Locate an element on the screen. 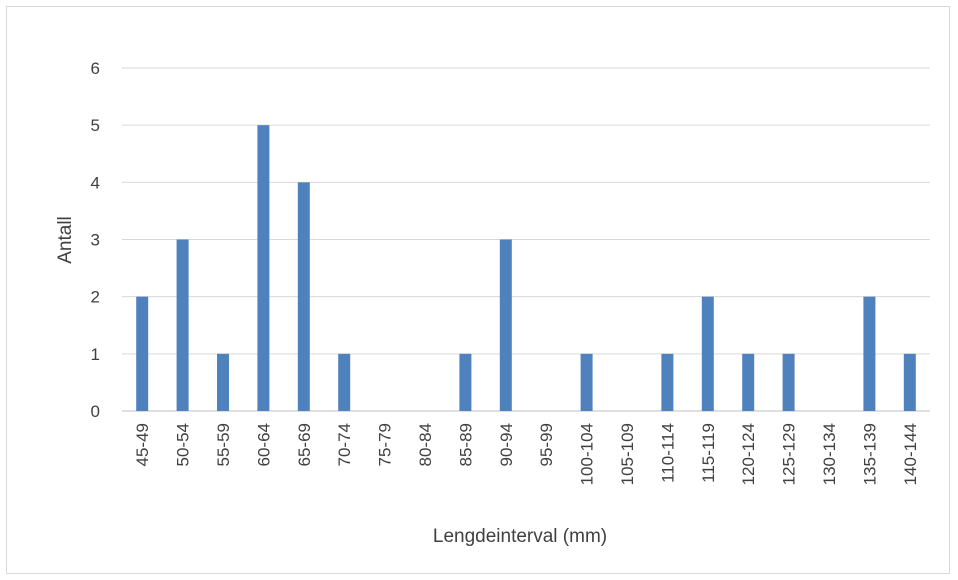  y-tick-label: 0 is located at coordinates (95, 411).